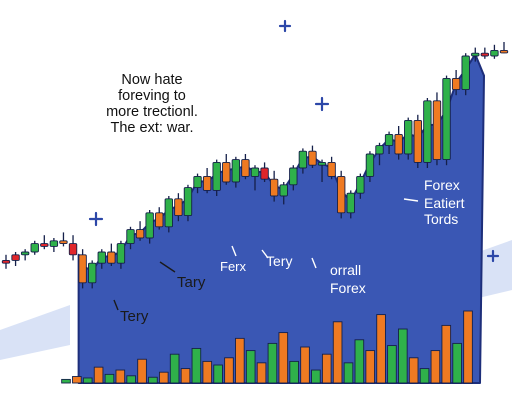  Describe the element at coordinates (152, 128) in the screenshot. I see `title-line-4: The ext: war.` at that location.